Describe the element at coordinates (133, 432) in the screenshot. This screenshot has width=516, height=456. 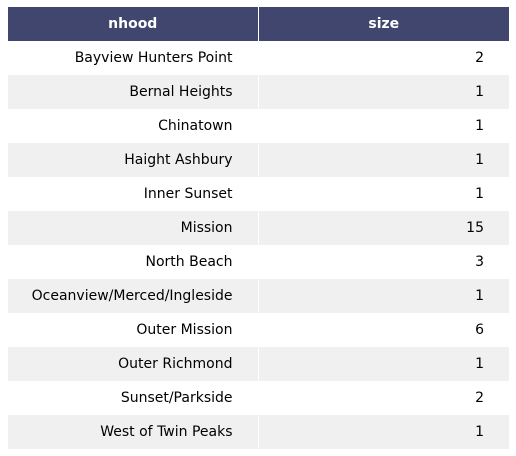
I see `cell-nhood: West of Twin Peaks` at that location.